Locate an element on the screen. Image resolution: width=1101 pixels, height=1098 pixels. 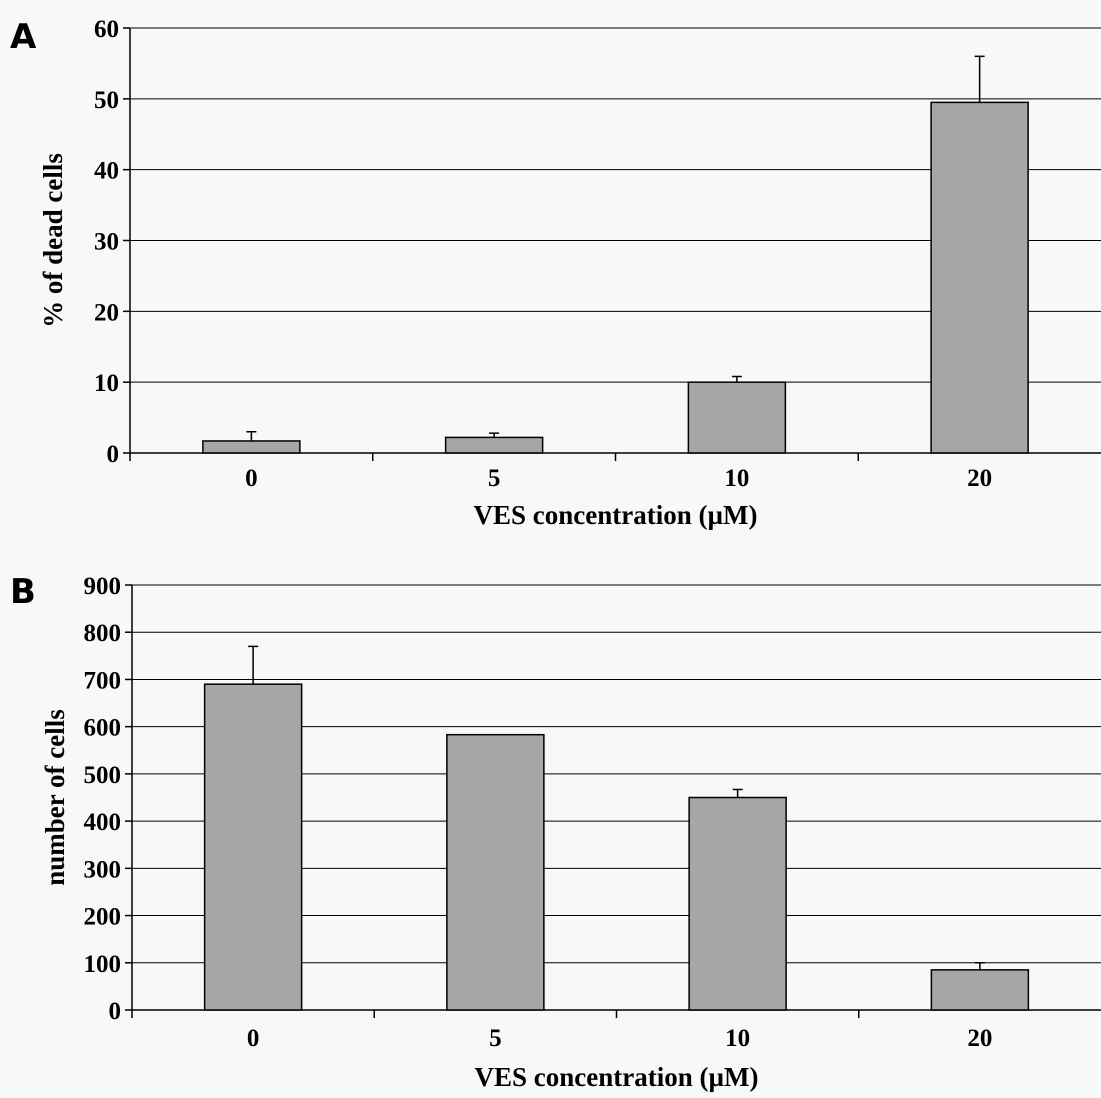
y-tick-label: 700 is located at coordinates (103, 680).